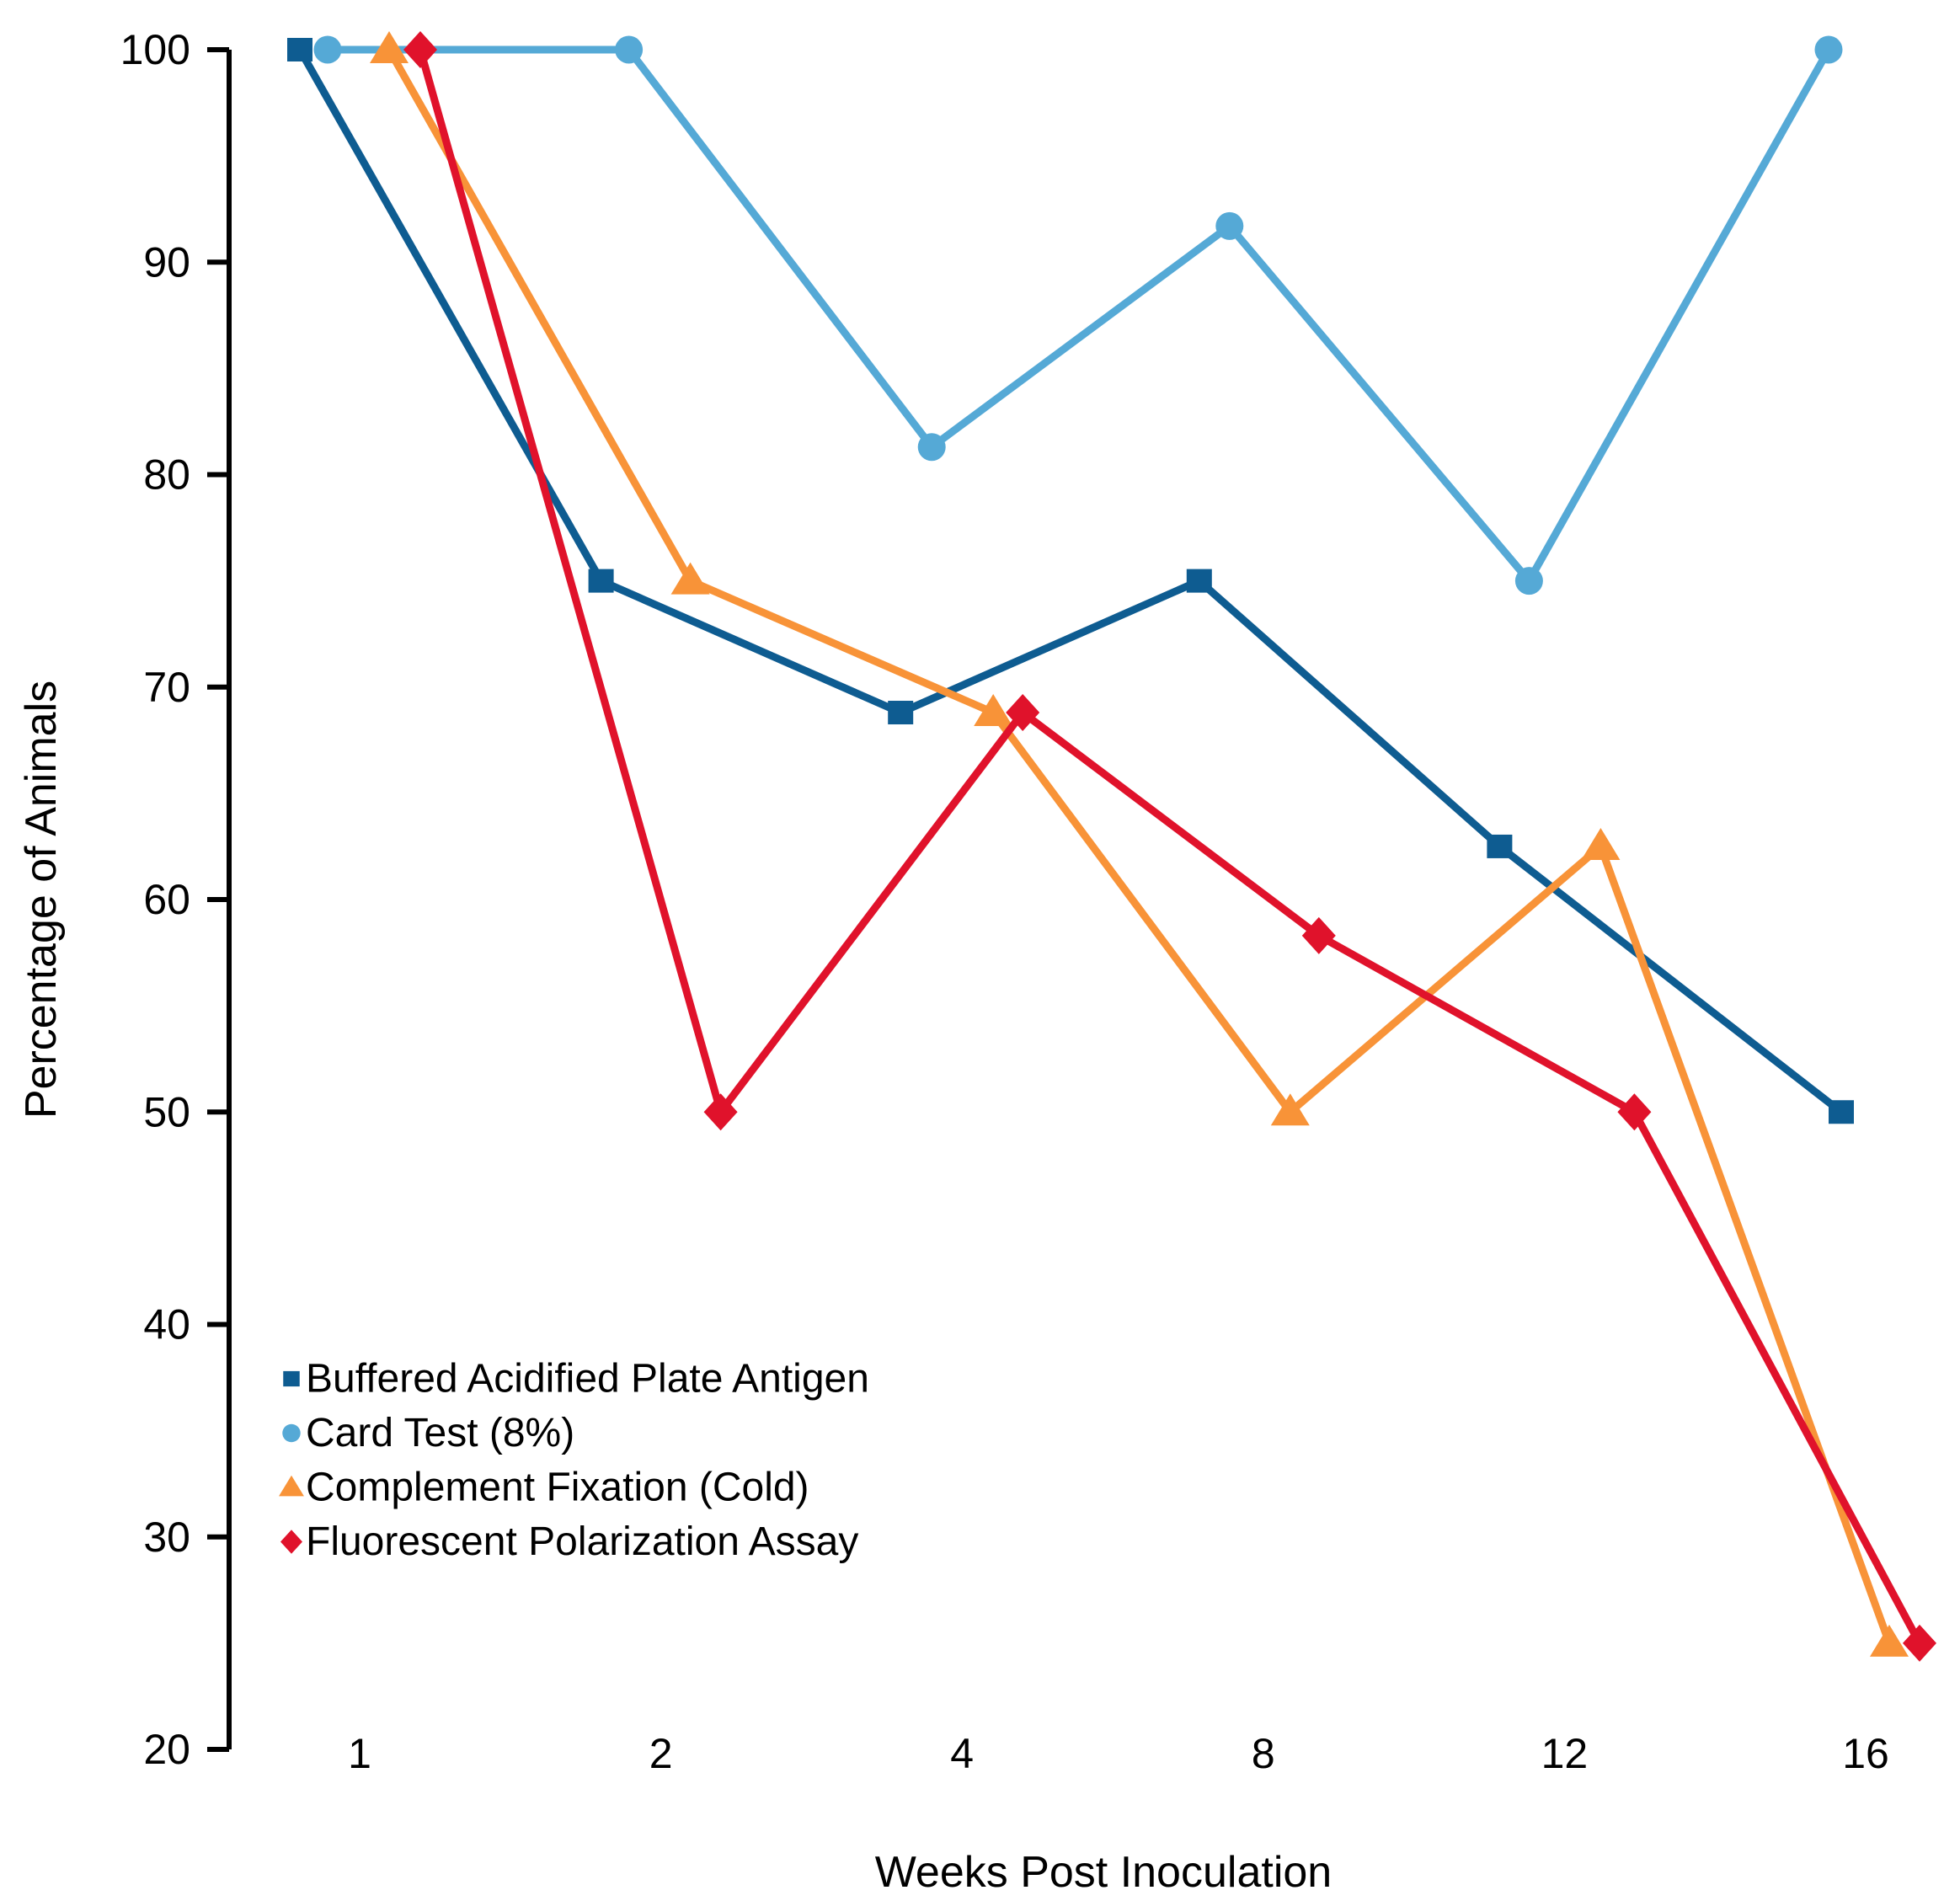  What do you see at coordinates (440, 1433) in the screenshot?
I see `legend-label: Card Test (8%)` at bounding box center [440, 1433].